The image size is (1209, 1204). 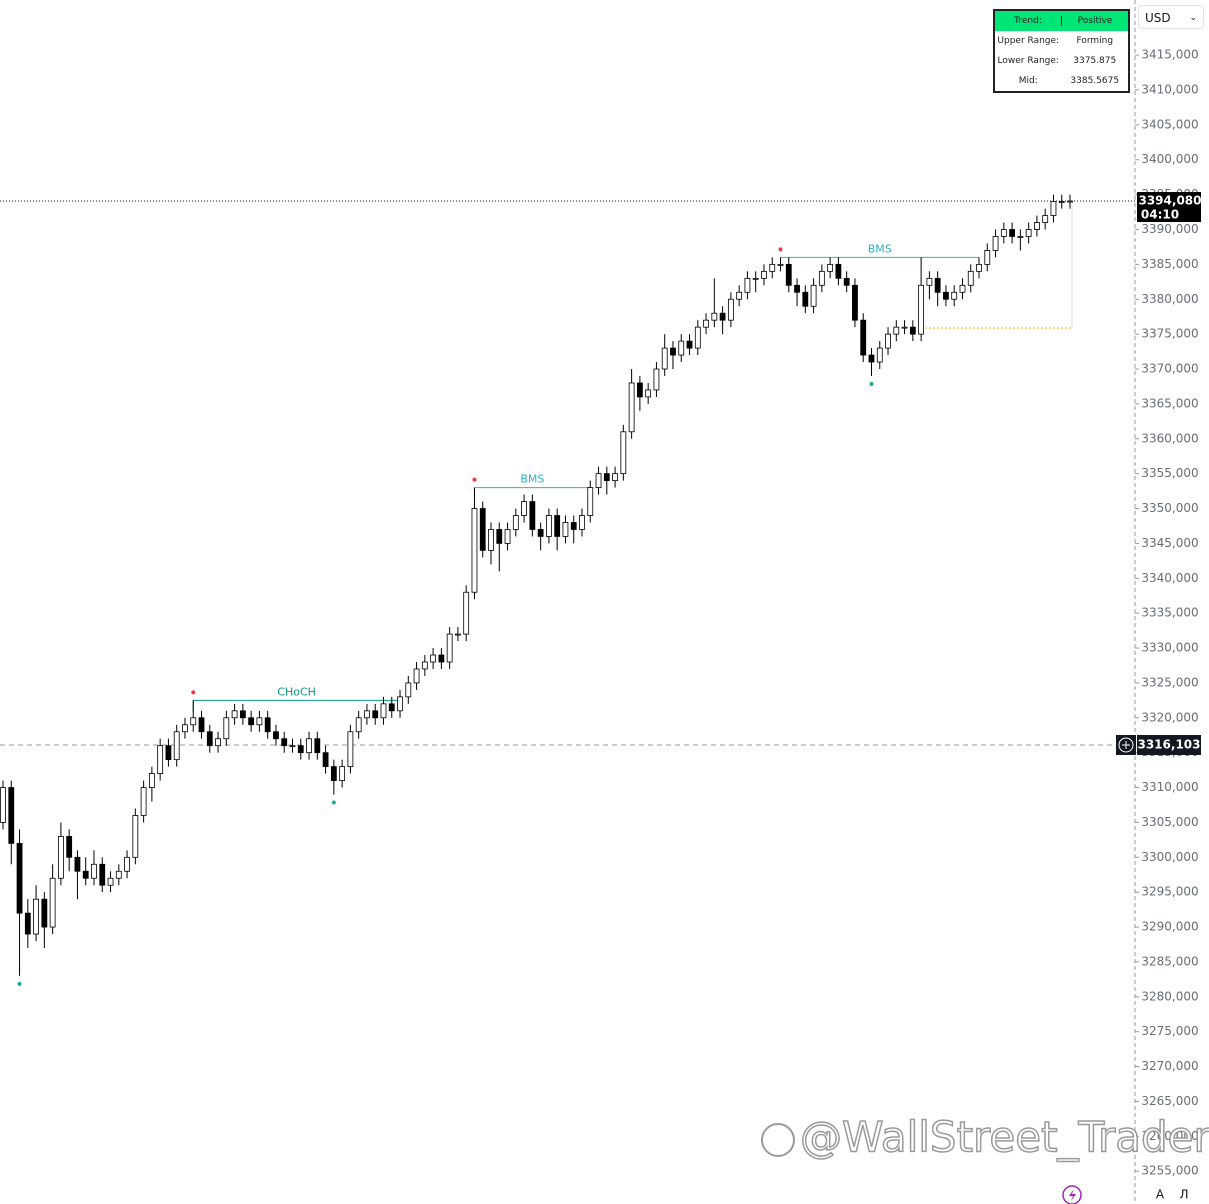 What do you see at coordinates (1169, 822) in the screenshot?
I see `y-tick-label: 3305,000` at bounding box center [1169, 822].